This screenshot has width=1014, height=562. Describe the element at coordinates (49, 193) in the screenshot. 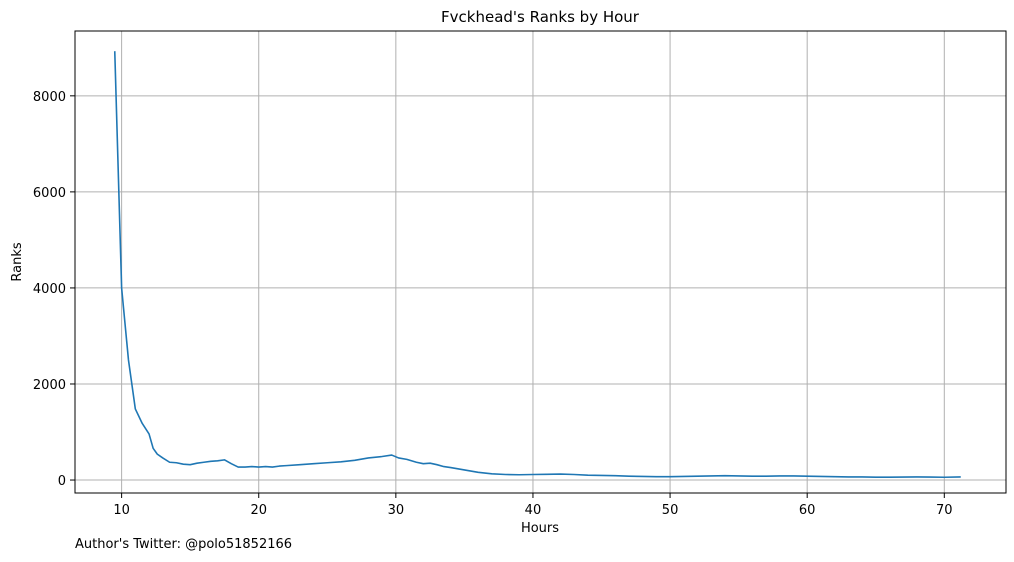

I see `y-tick-label: 6000` at that location.